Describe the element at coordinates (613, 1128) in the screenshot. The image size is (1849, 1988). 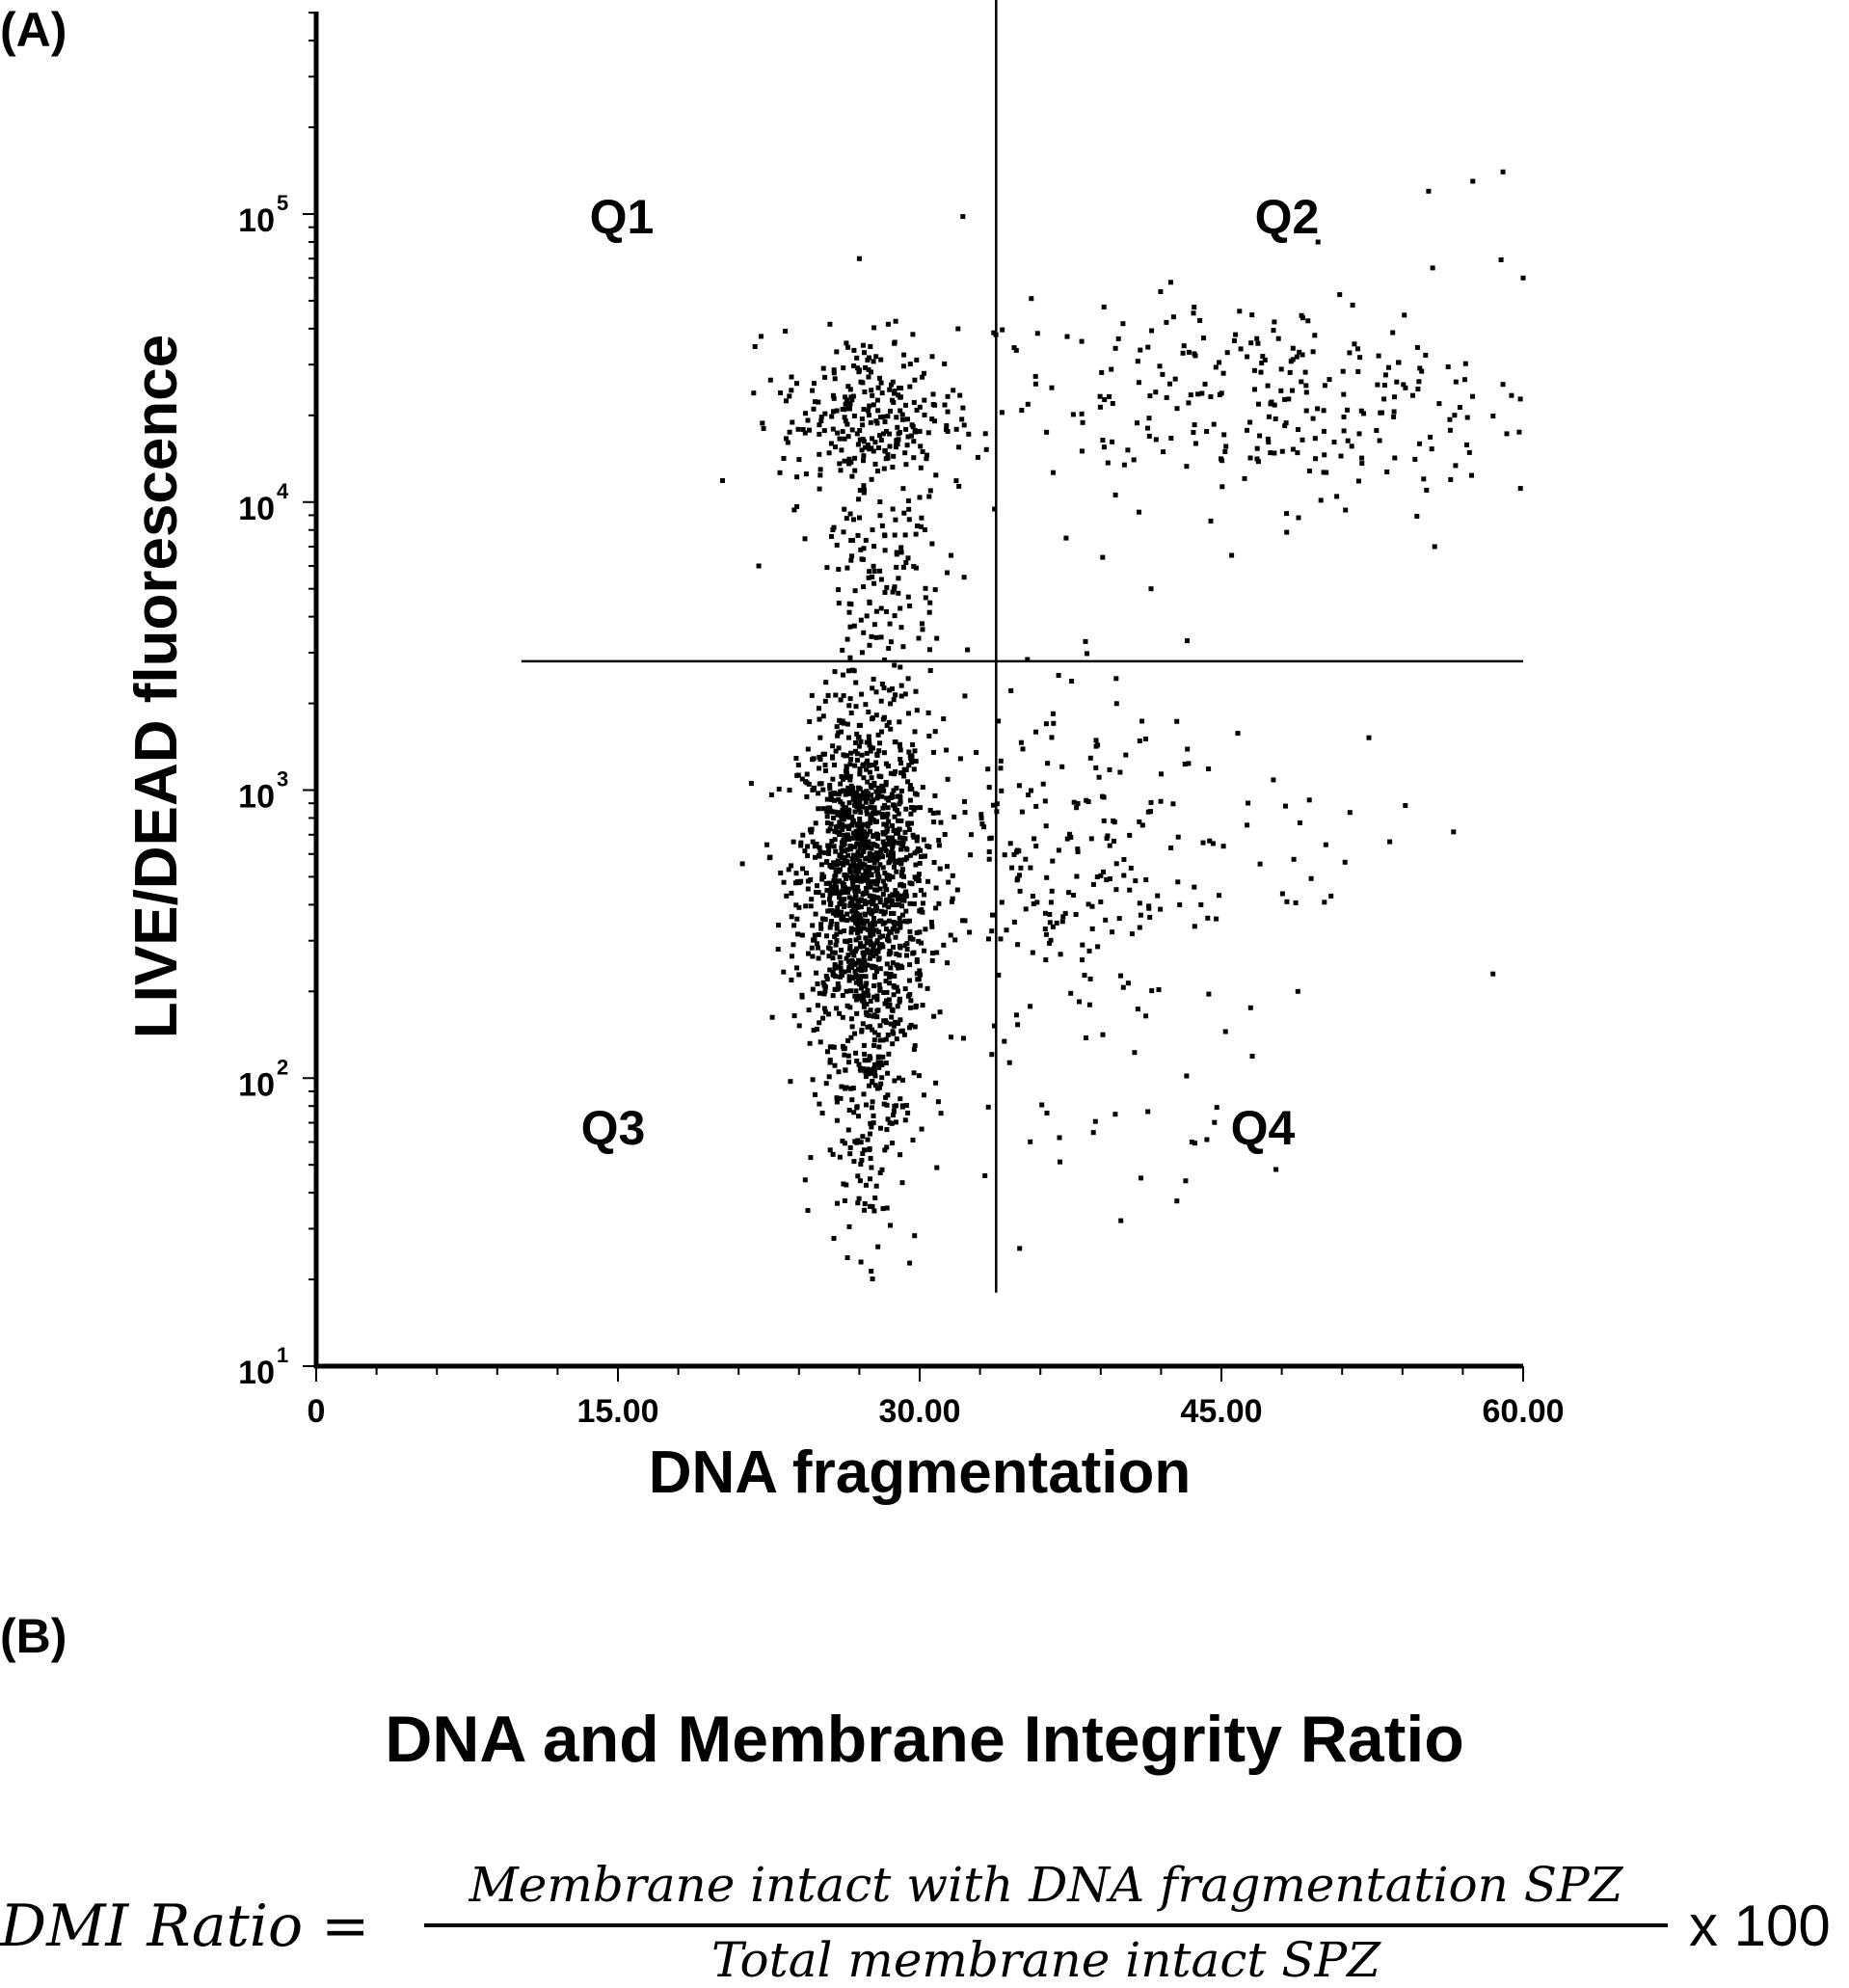
I see `quadrant-label-q3: Q3` at that location.